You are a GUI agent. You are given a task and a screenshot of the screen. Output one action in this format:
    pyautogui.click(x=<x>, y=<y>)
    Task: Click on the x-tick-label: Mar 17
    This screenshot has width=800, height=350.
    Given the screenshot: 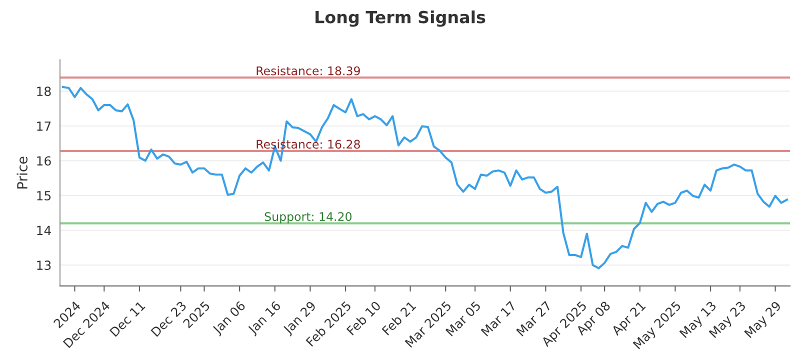 What is the action you would take?
    pyautogui.click(x=498, y=318)
    